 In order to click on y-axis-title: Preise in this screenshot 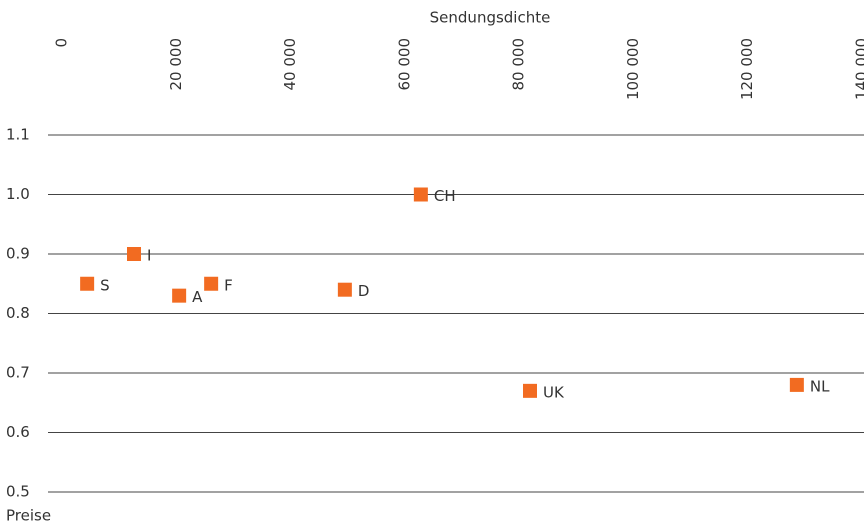, I will do `click(28, 516)`.